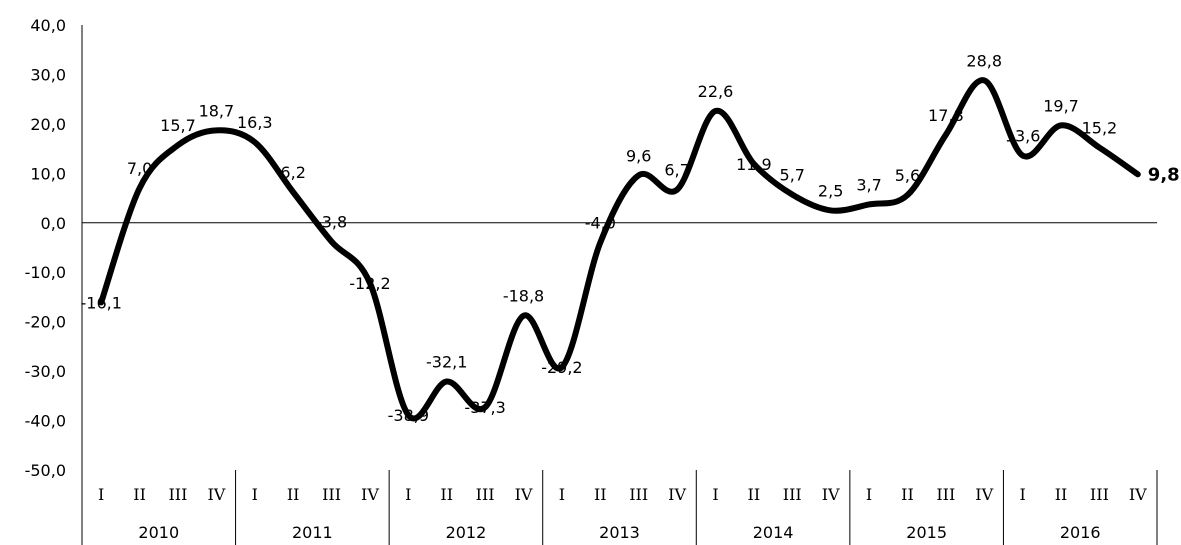 The image size is (1181, 545). What do you see at coordinates (523, 296) in the screenshot?
I see `data-label: -18,8` at bounding box center [523, 296].